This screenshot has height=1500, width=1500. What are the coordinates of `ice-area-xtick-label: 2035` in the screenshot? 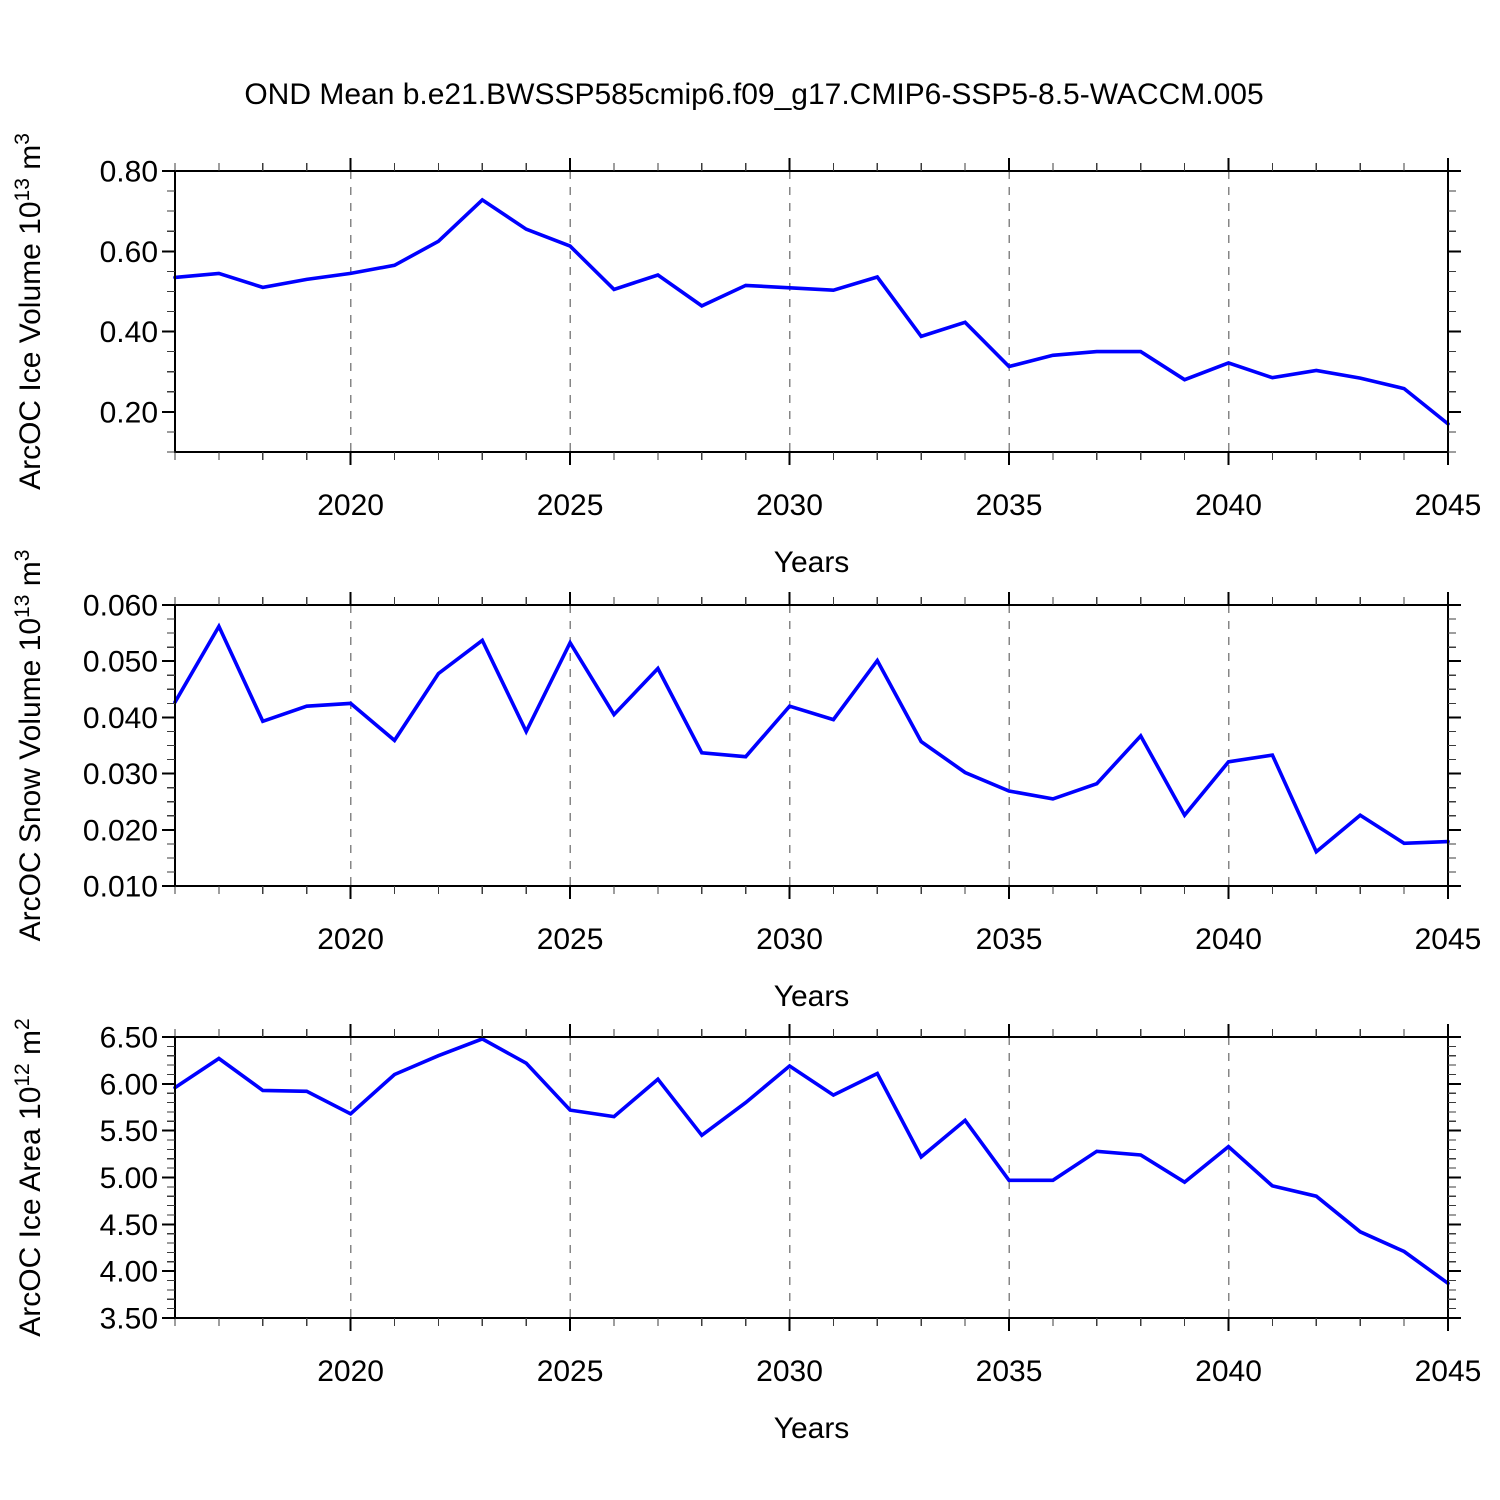 It's located at (1009, 1371).